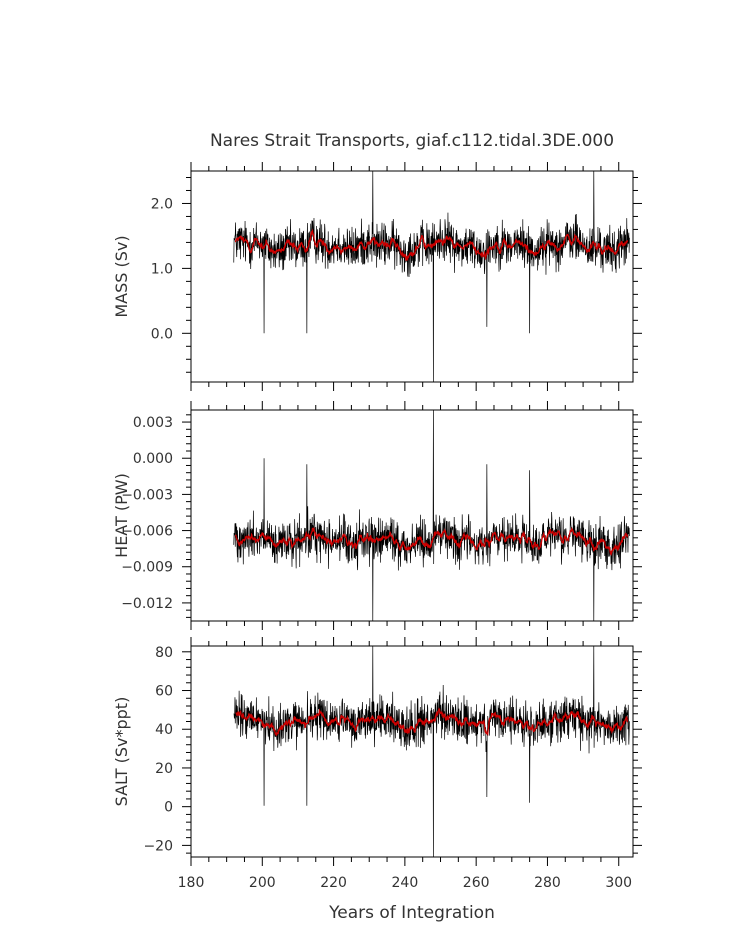 The image size is (733, 945). What do you see at coordinates (405, 883) in the screenshot?
I see `x-tick-label: 240` at bounding box center [405, 883].